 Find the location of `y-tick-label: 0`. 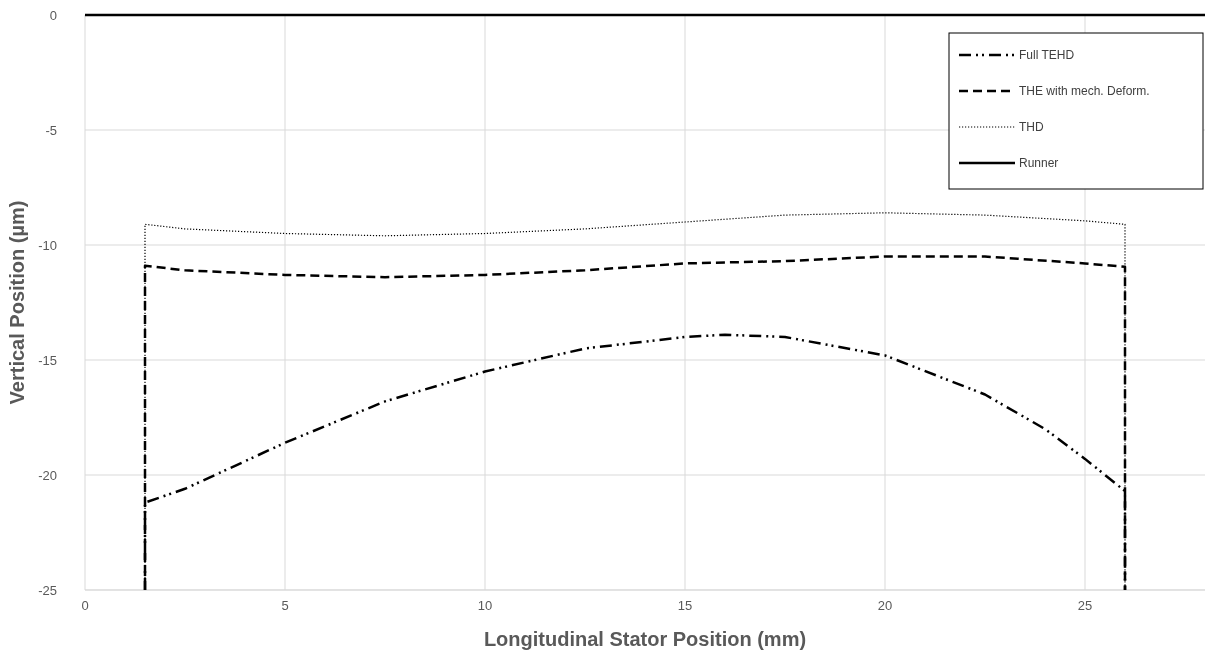

y-tick-label: 0 is located at coordinates (53, 15).